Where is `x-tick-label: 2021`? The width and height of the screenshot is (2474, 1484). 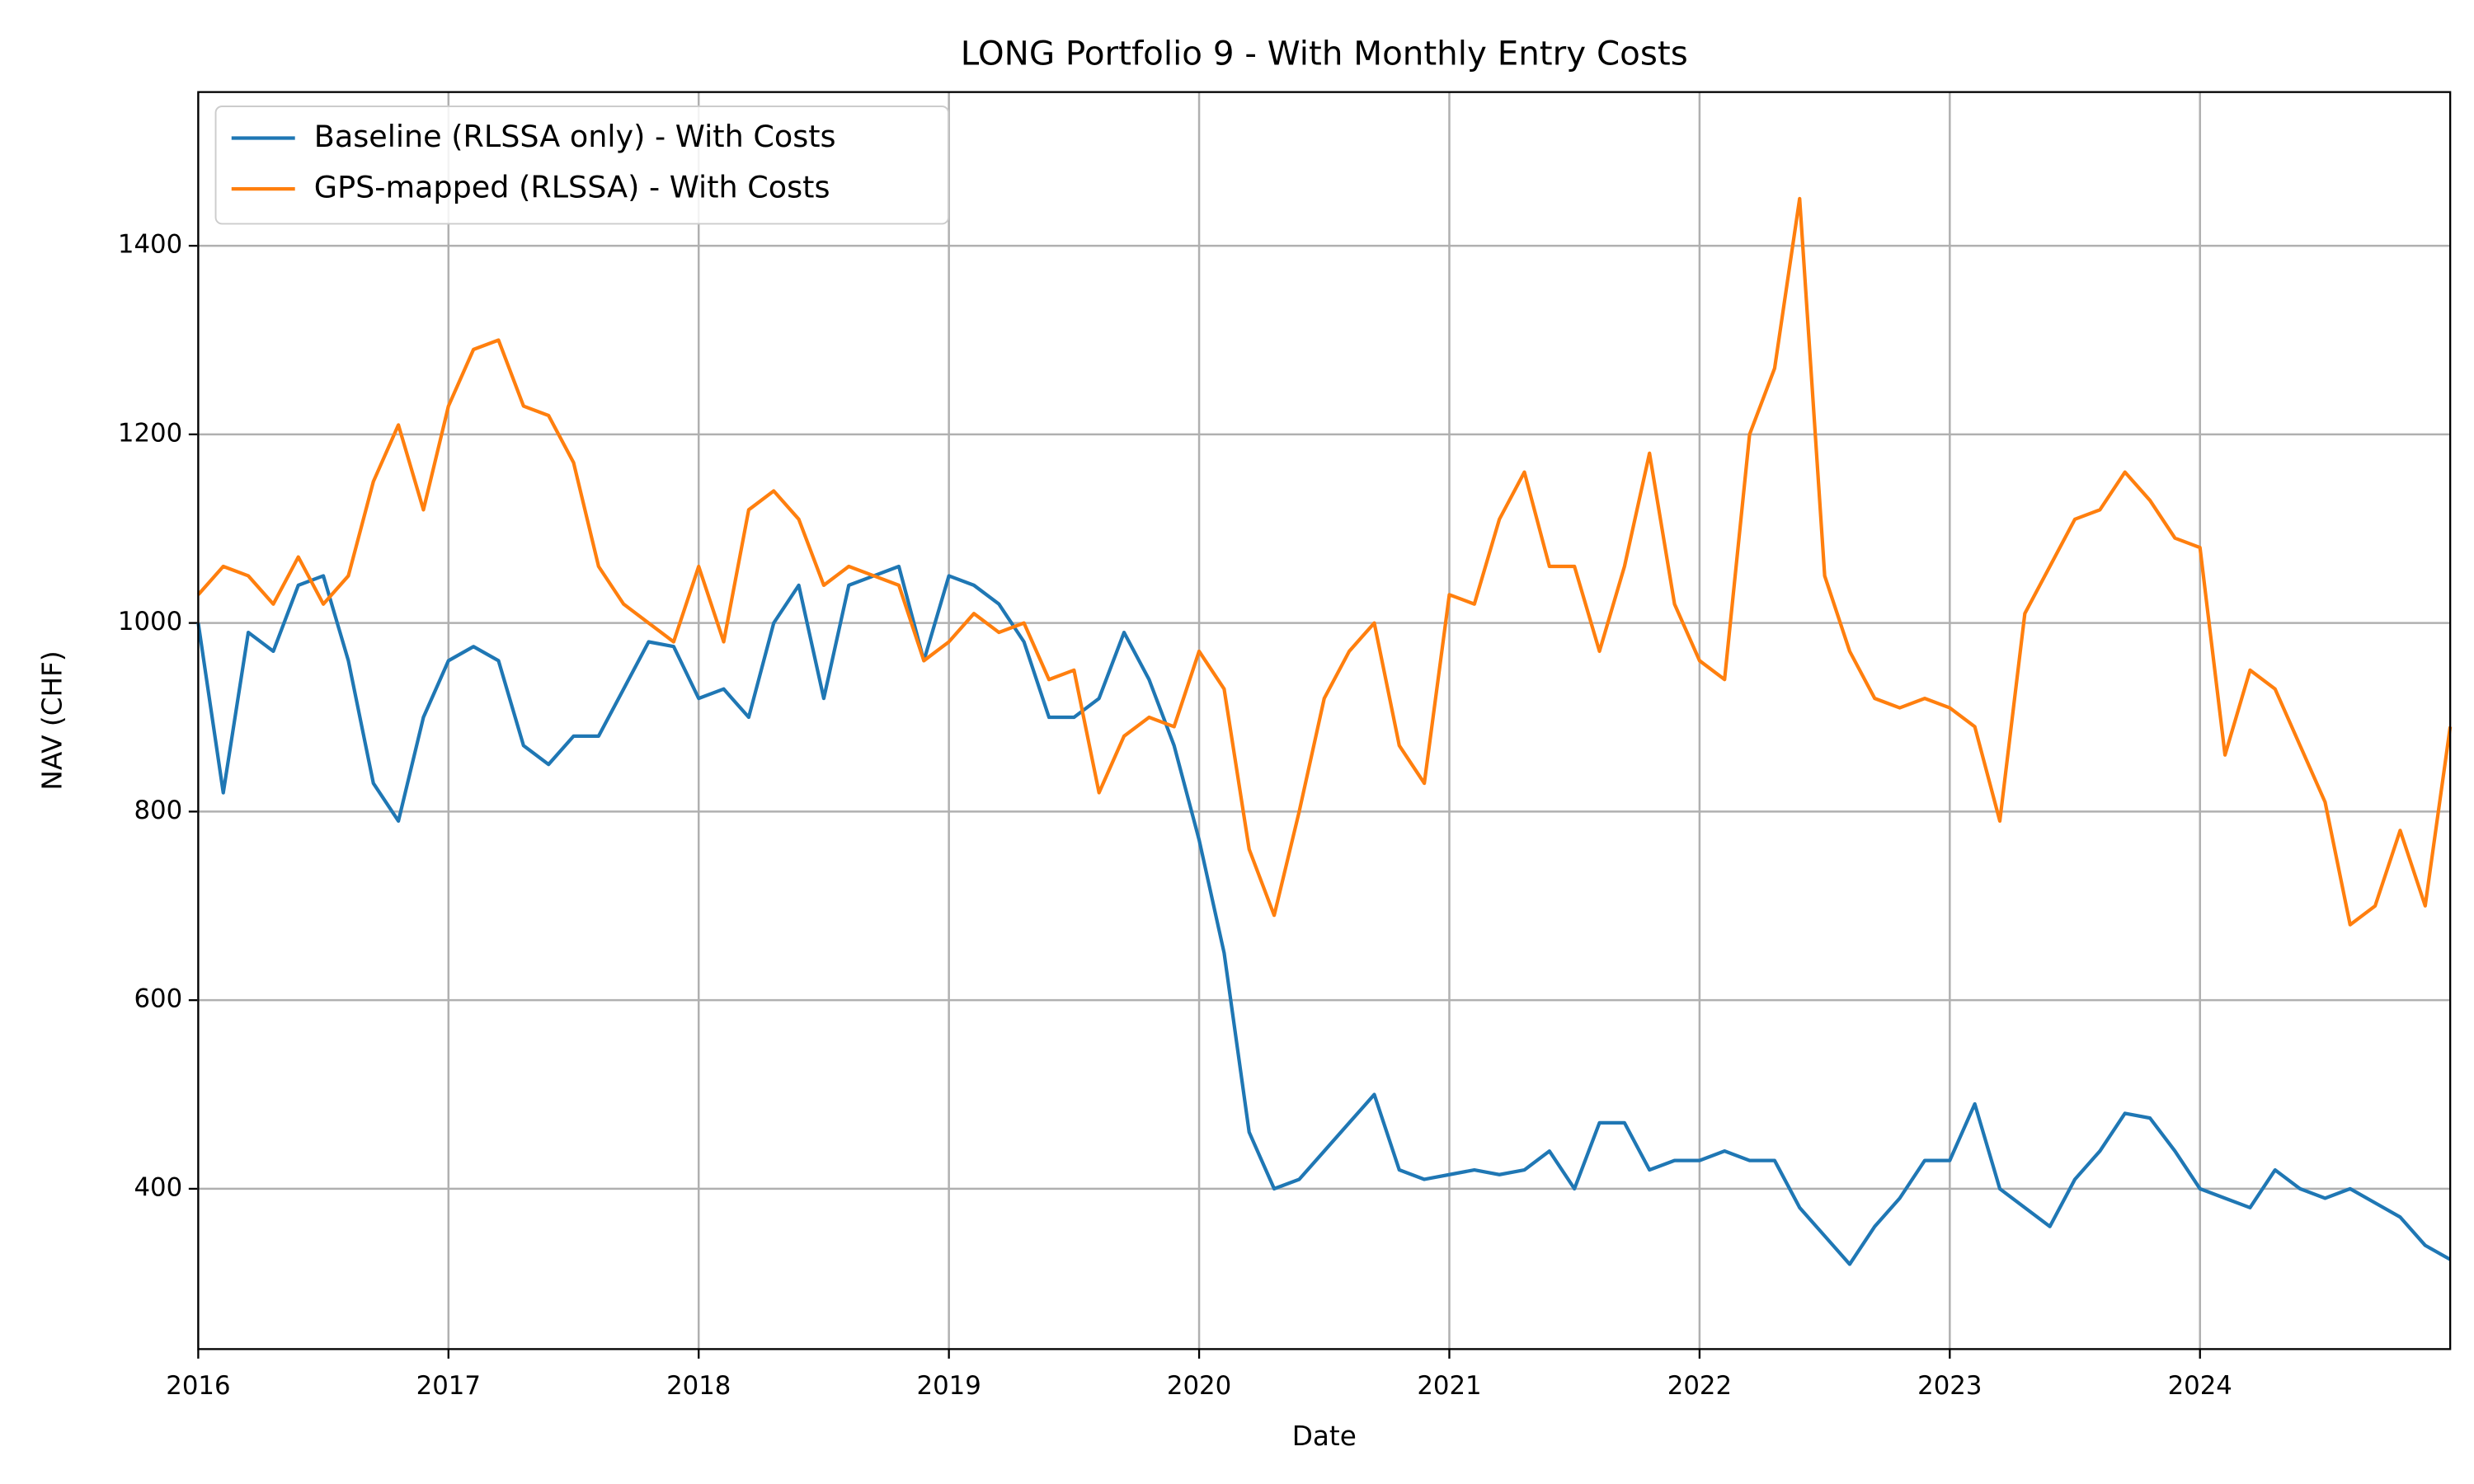
x-tick-label: 2021 is located at coordinates (1449, 1386).